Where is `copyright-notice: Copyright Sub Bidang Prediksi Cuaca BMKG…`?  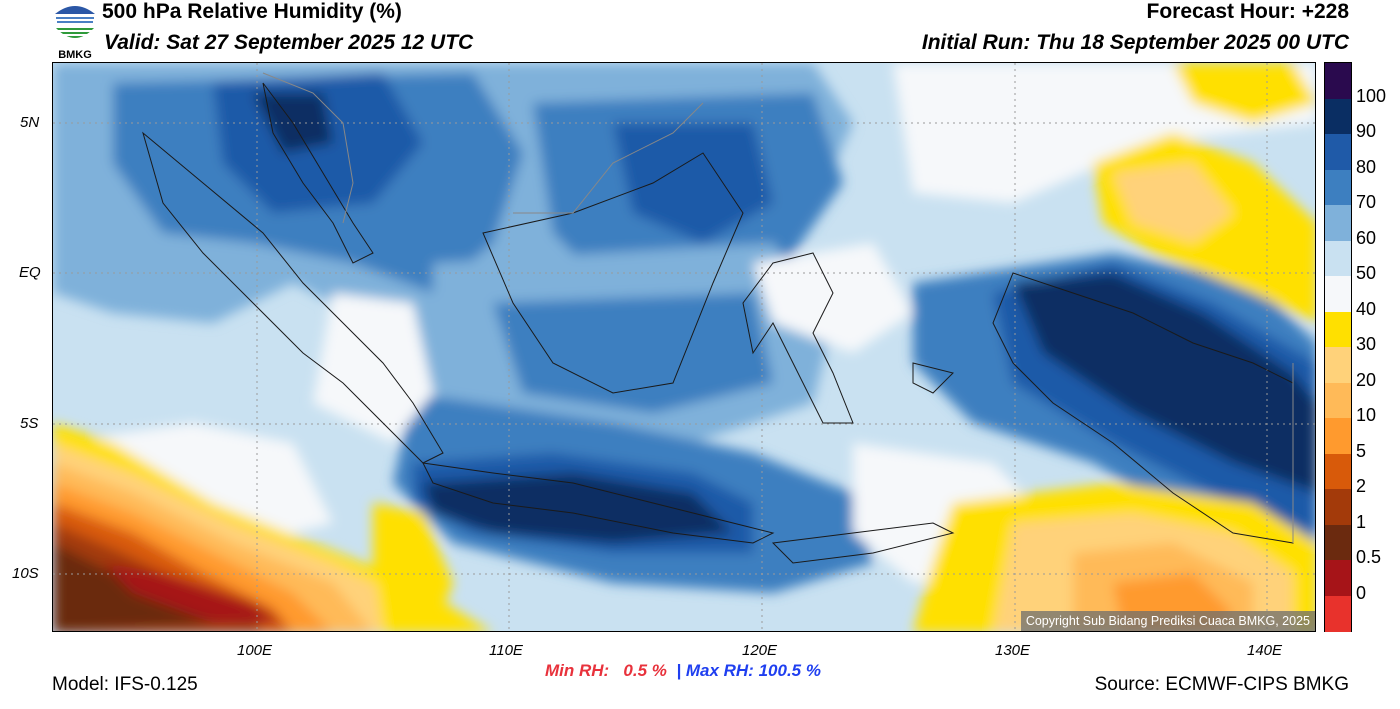
copyright-notice: Copyright Sub Bidang Prediksi Cuaca BMKG… is located at coordinates (1167, 621).